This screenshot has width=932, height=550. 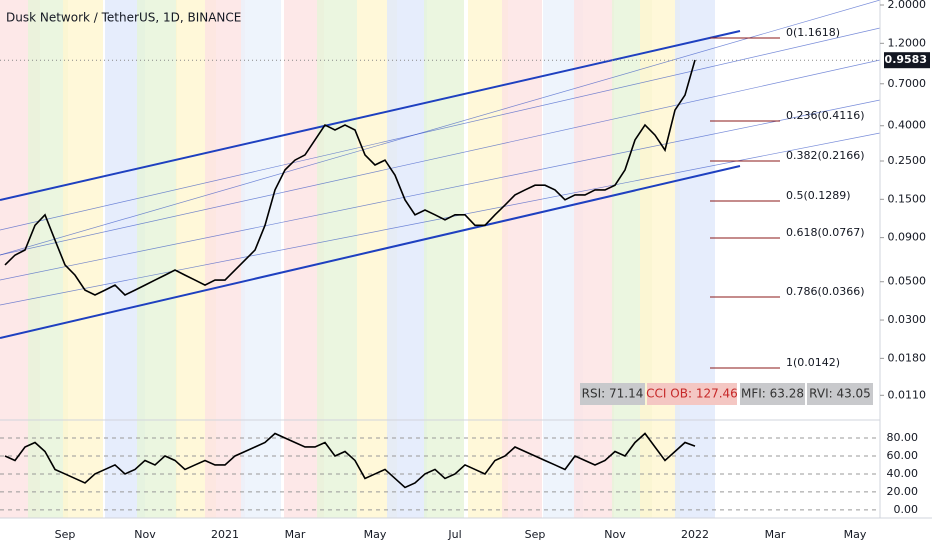 I want to click on indicator-label: RSI: 71.14, so click(x=613, y=394).